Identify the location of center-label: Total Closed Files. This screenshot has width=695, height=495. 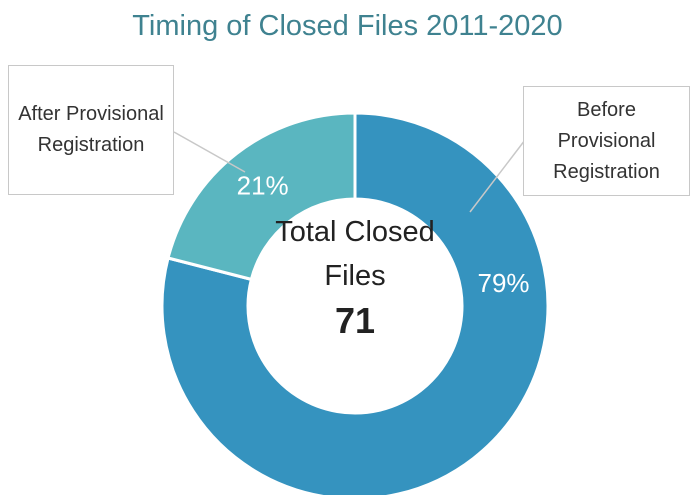
(355, 254).